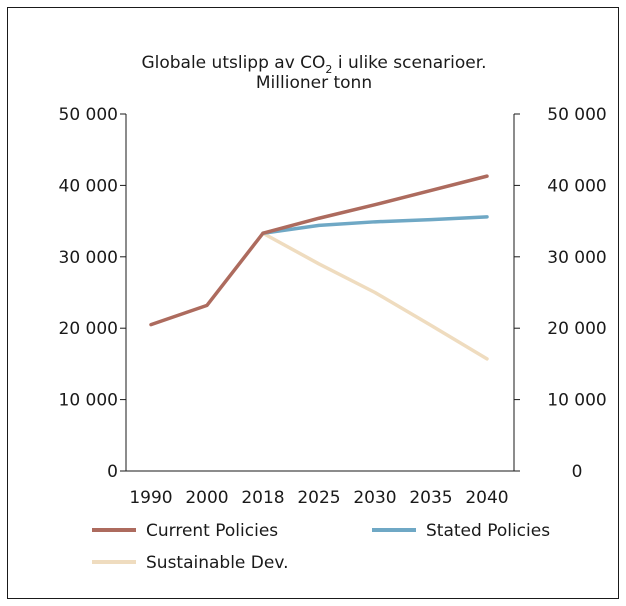 The width and height of the screenshot is (626, 606). Describe the element at coordinates (92, 293) in the screenshot. I see `y-ticks-left: 0 10 000 20 000 30 000 40 000 50 000` at that location.